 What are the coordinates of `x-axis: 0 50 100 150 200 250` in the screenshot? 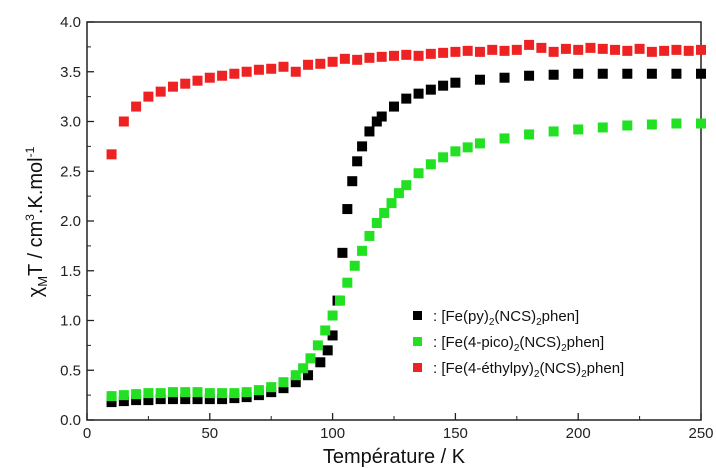 It's located at (398, 427).